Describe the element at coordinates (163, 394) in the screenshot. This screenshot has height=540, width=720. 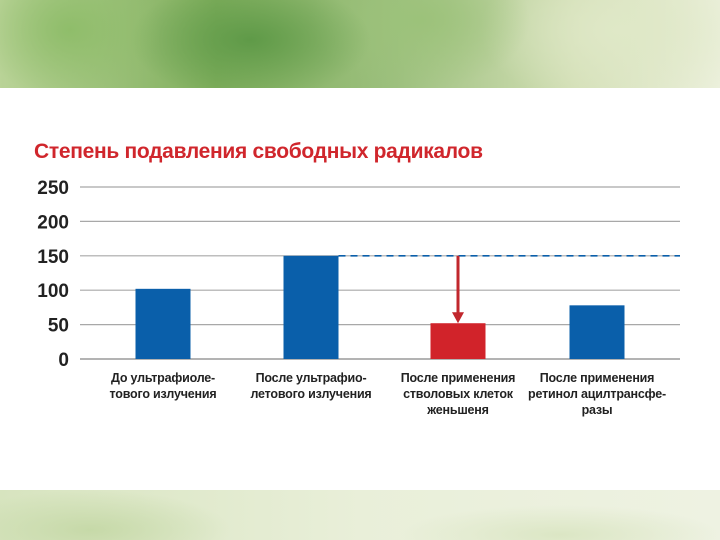
I see `category-label-line: тового излучения` at that location.